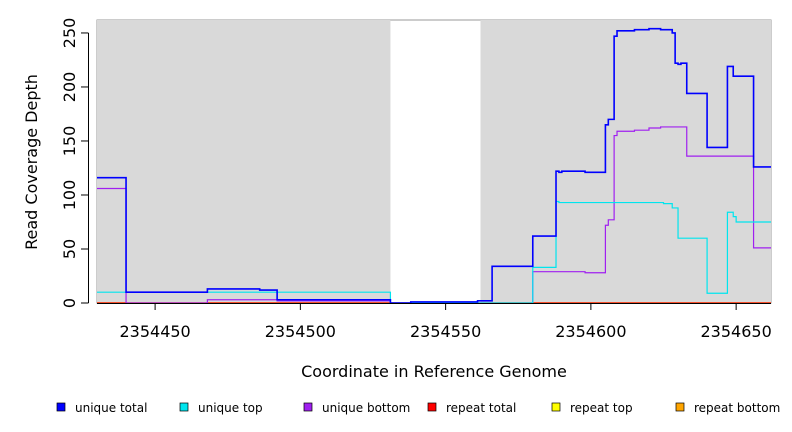  I want to click on y-tick-label: 250, so click(69, 33).